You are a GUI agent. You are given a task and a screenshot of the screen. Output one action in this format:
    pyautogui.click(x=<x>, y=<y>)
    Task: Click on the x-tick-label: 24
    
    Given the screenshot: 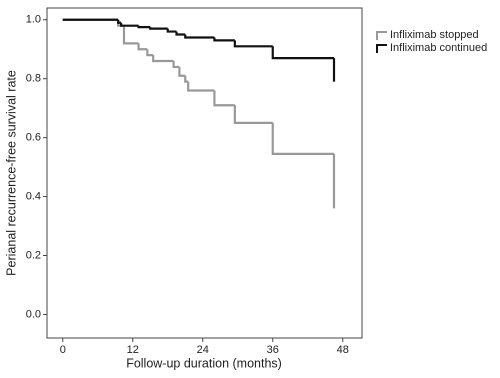 What is the action you would take?
    pyautogui.click(x=203, y=350)
    